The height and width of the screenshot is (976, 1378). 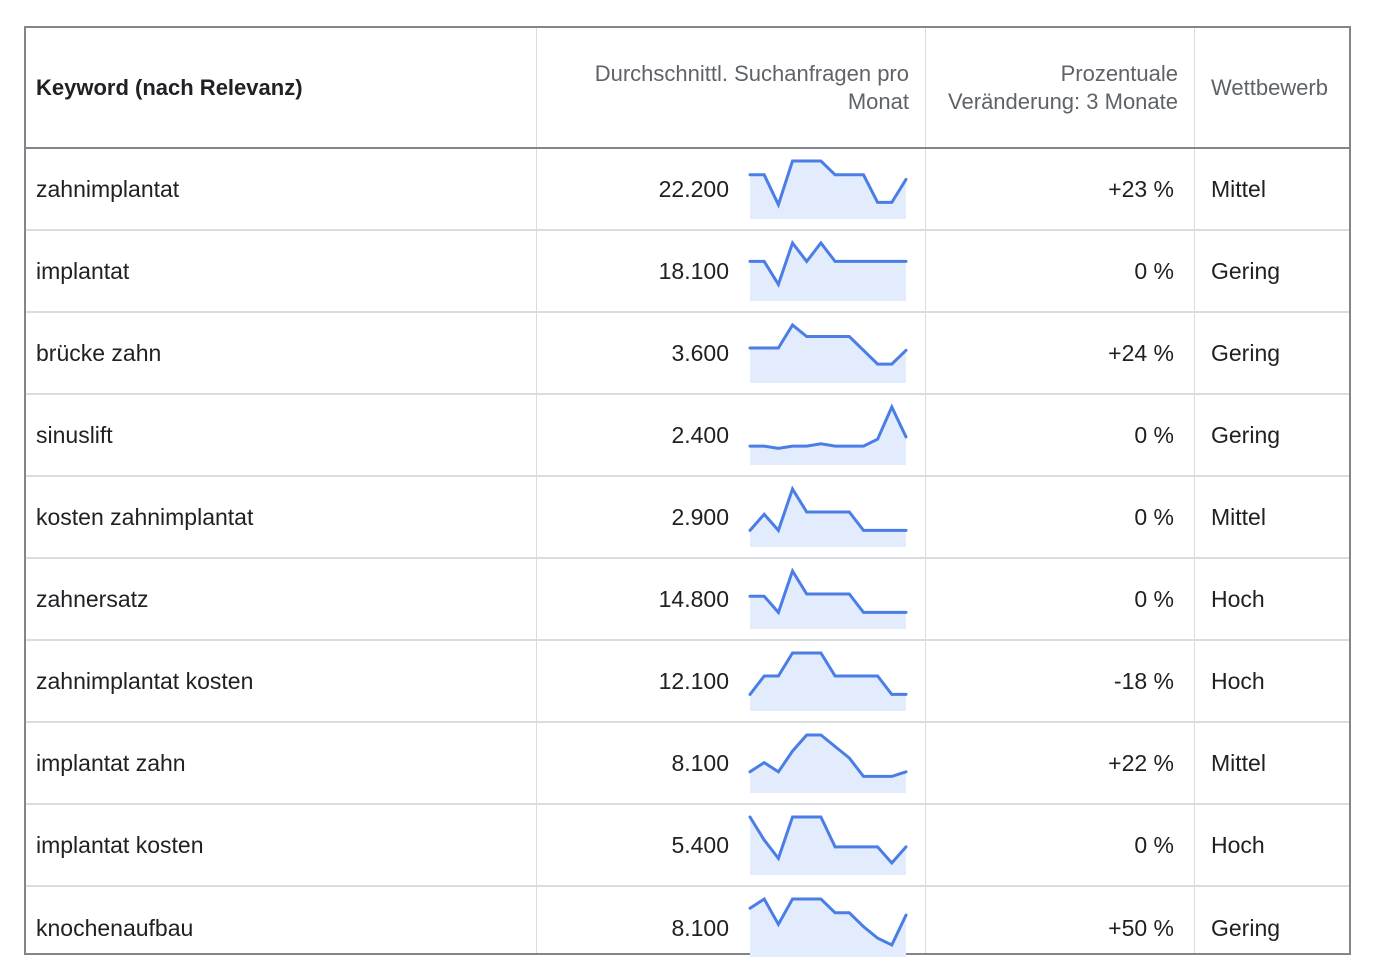 What do you see at coordinates (1141, 188) in the screenshot?
I see `three-month-change-cell: +23 %` at bounding box center [1141, 188].